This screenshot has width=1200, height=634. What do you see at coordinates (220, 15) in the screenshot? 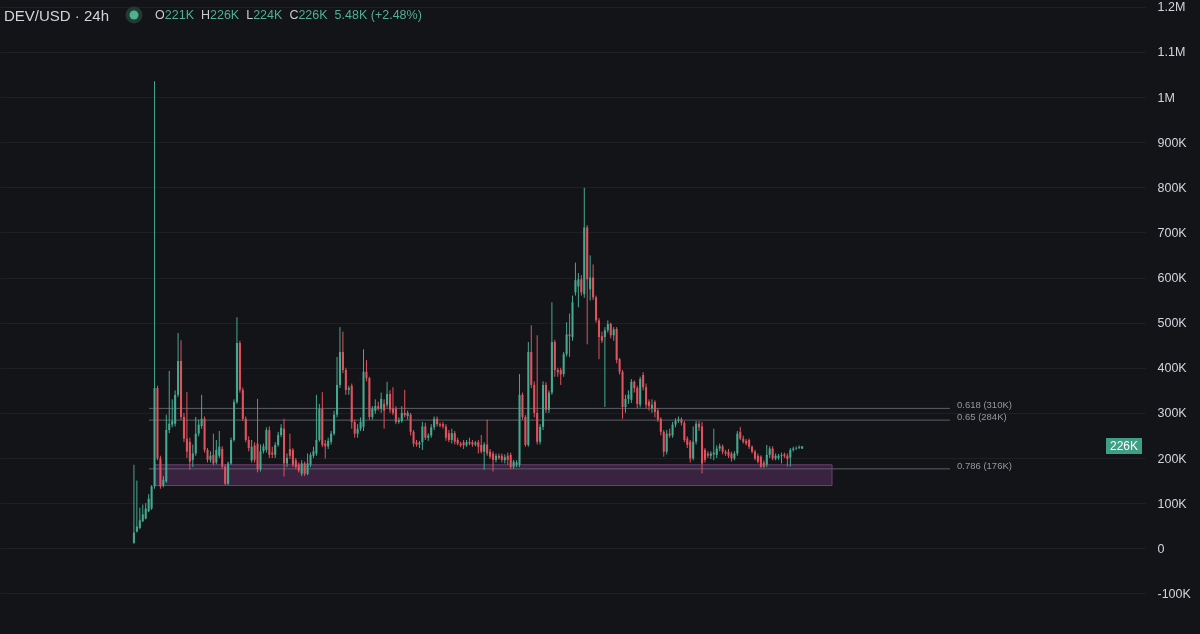
I see `annotation: H226K` at bounding box center [220, 15].